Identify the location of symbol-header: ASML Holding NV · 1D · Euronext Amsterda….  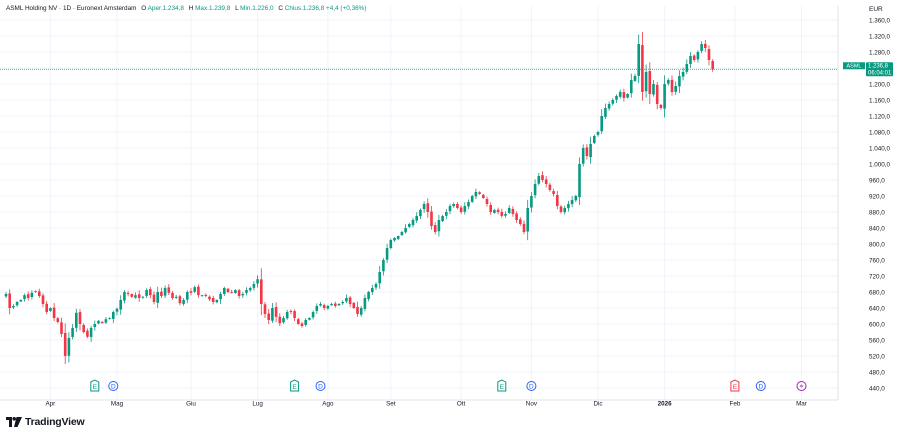
(186, 9).